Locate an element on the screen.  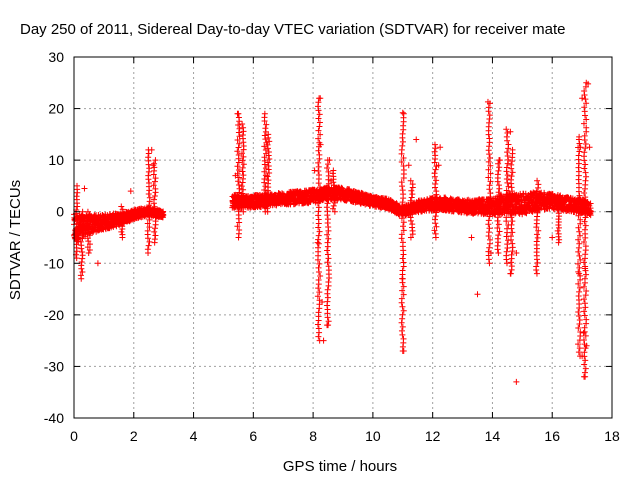
x-tick-label: 14 is located at coordinates (493, 436).